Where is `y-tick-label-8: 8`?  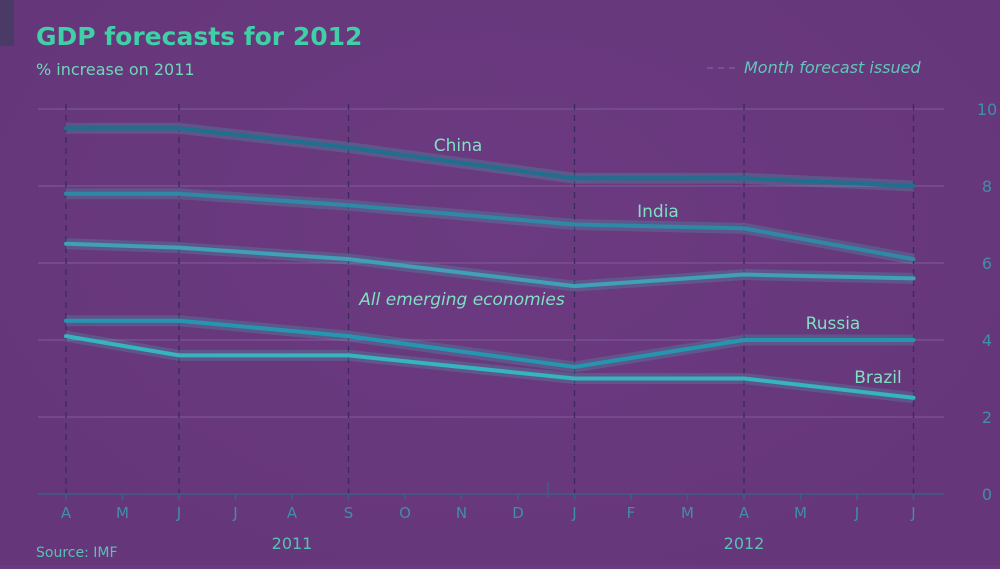
y-tick-label-8: 8 is located at coordinates (987, 186).